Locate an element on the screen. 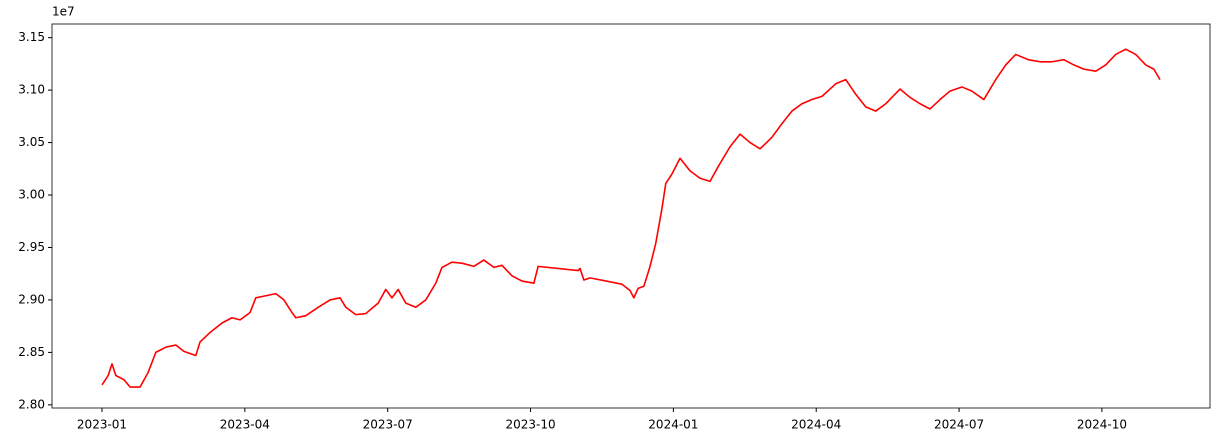  x-tick-label: 2023-01 is located at coordinates (102, 425).